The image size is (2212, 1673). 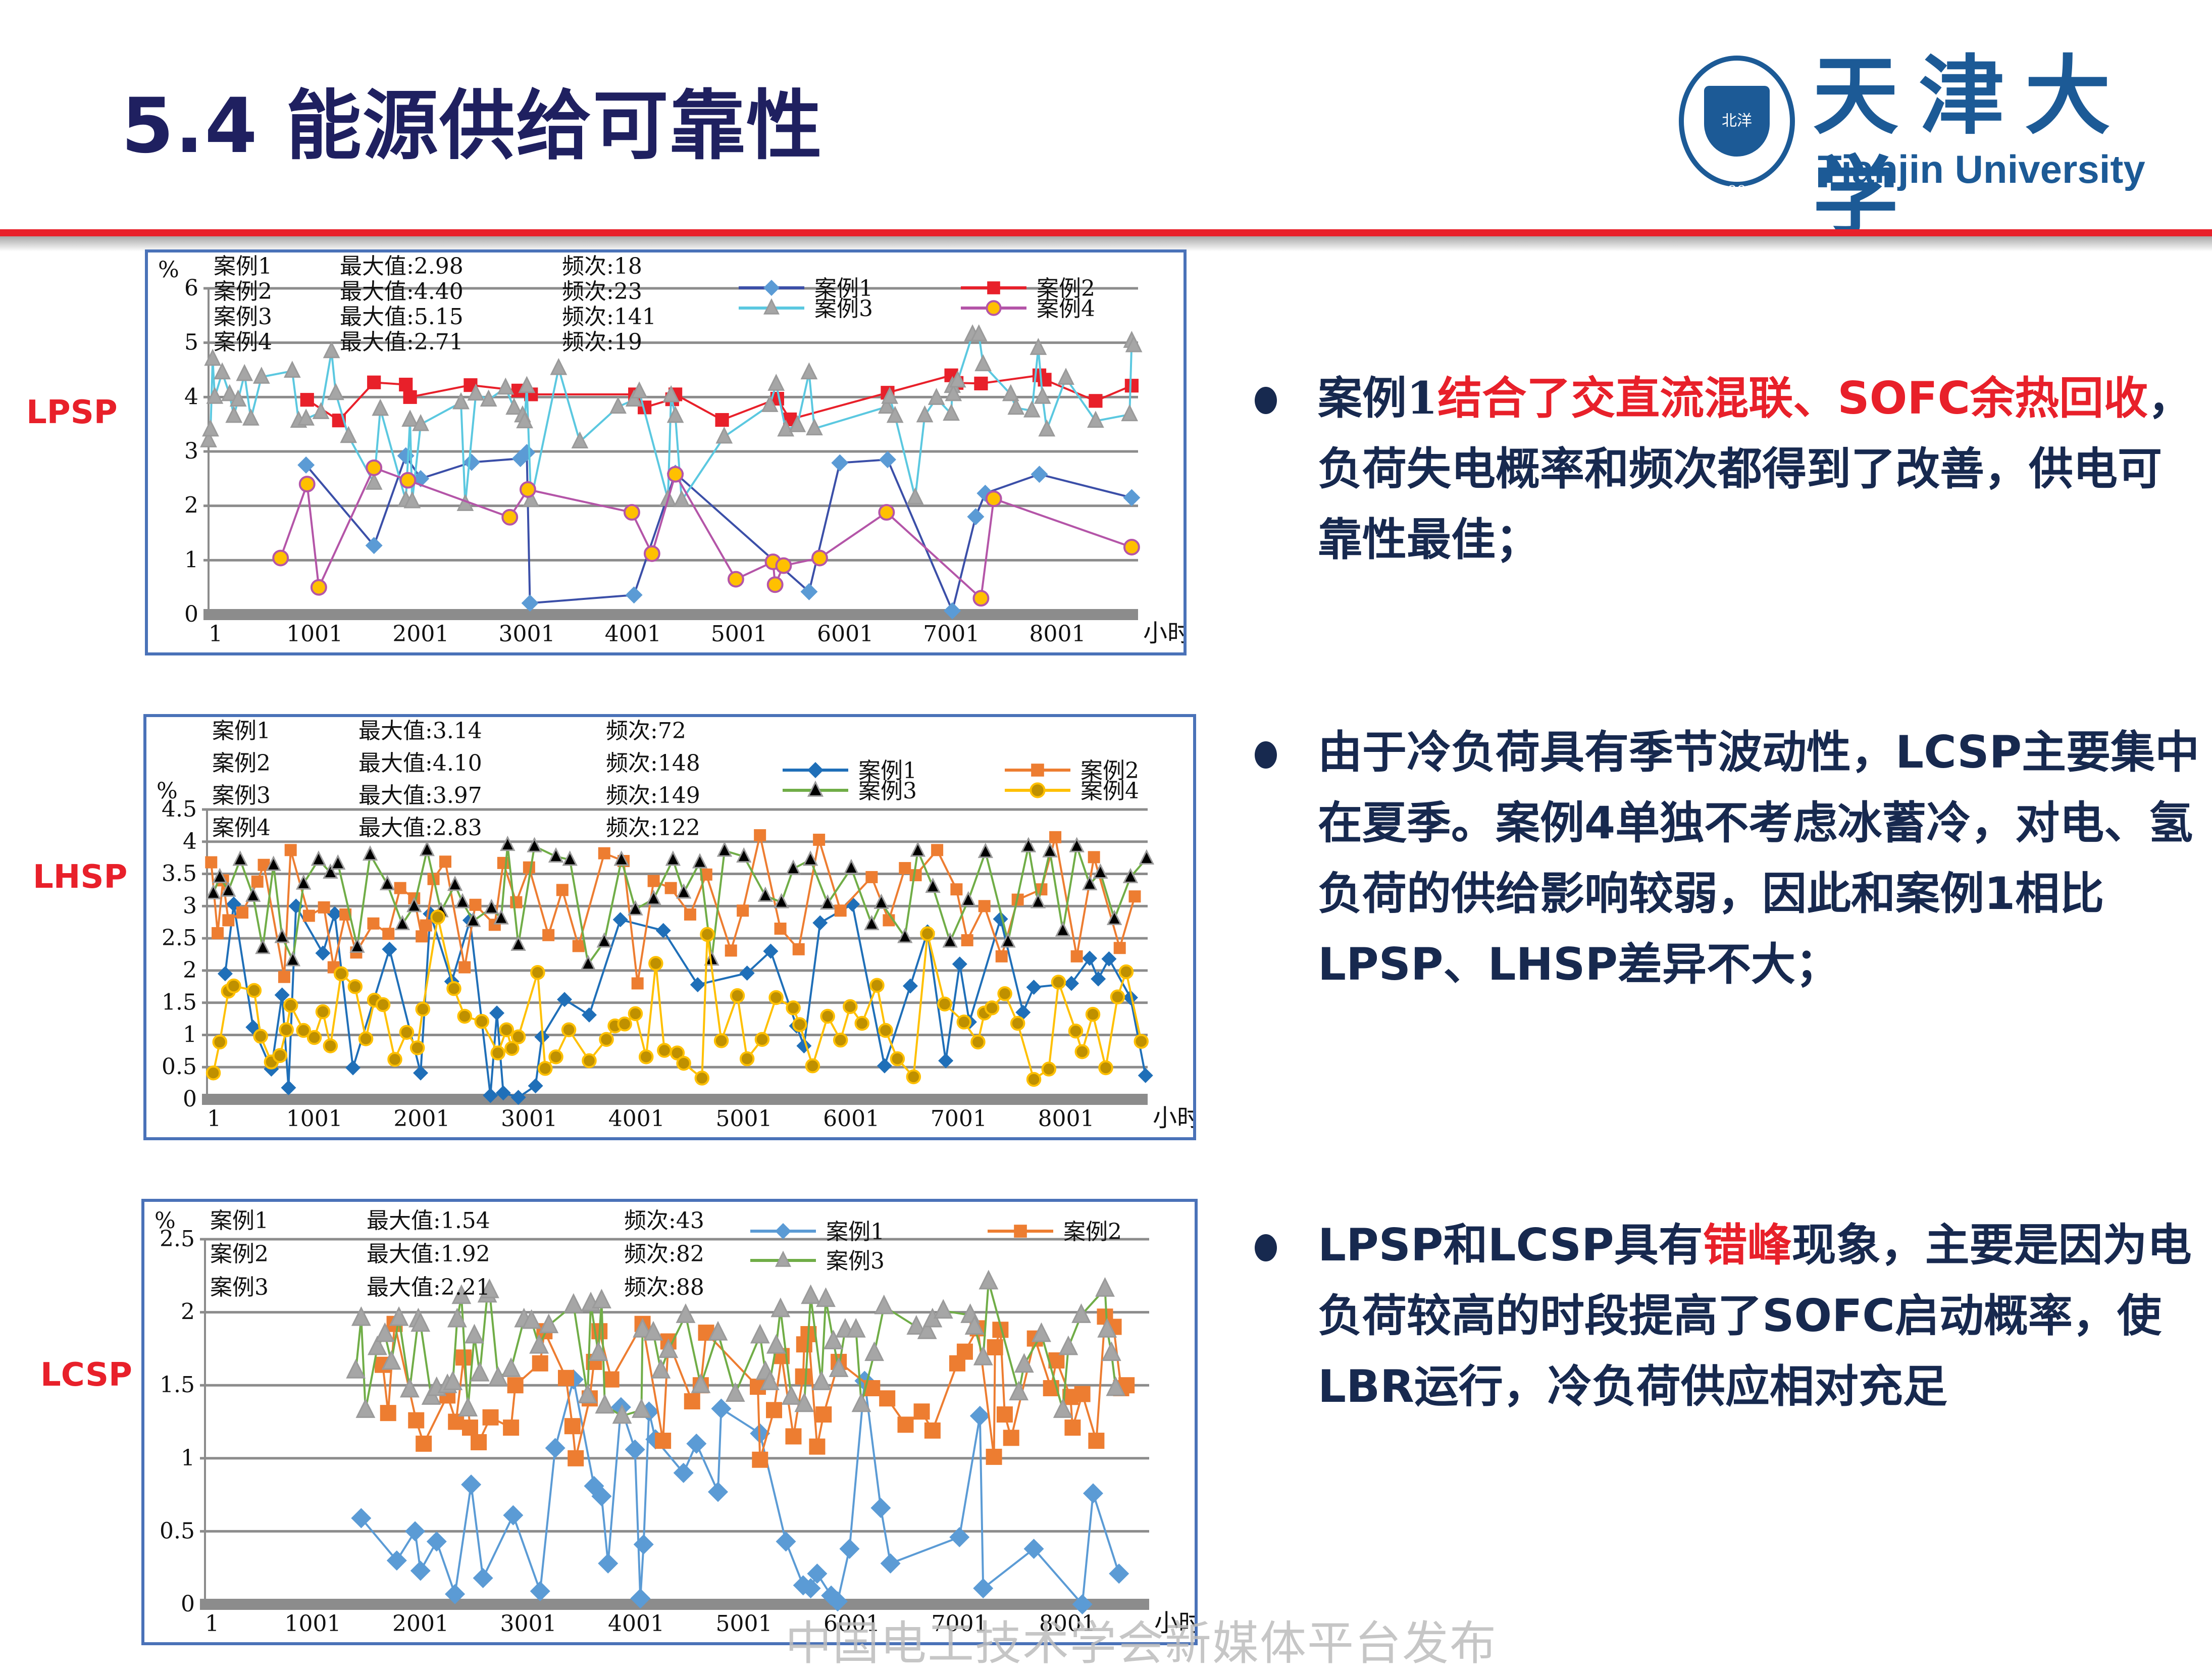 What do you see at coordinates (1110, 791) in the screenshot?
I see `legend-label: 案例4` at bounding box center [1110, 791].